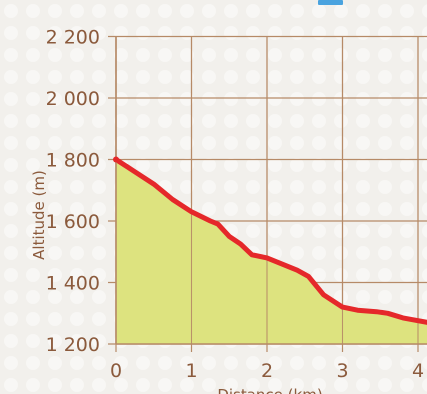 This screenshot has height=394, width=427. What do you see at coordinates (116, 371) in the screenshot?
I see `x-tick-label-0: 0` at bounding box center [116, 371].